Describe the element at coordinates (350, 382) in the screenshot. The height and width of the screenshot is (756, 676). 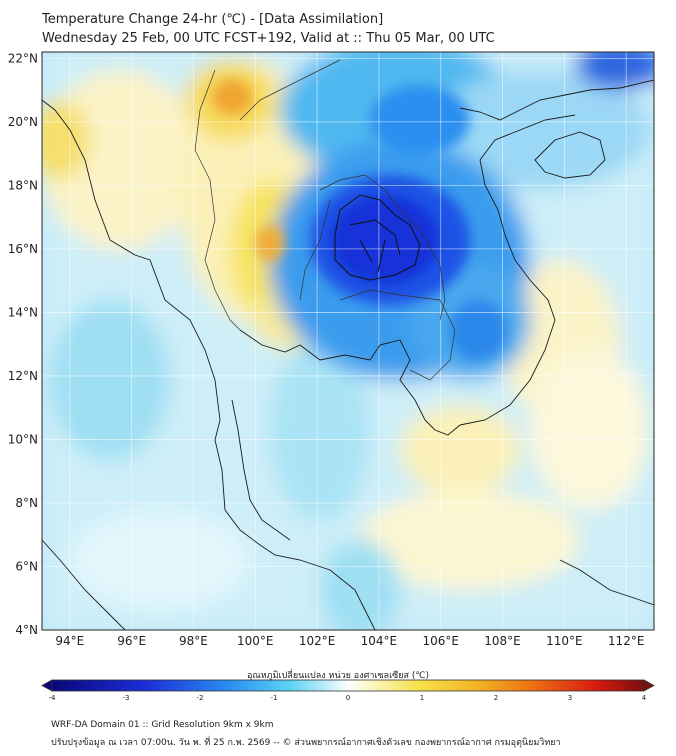
I see `coast-gulf-thailand` at that location.